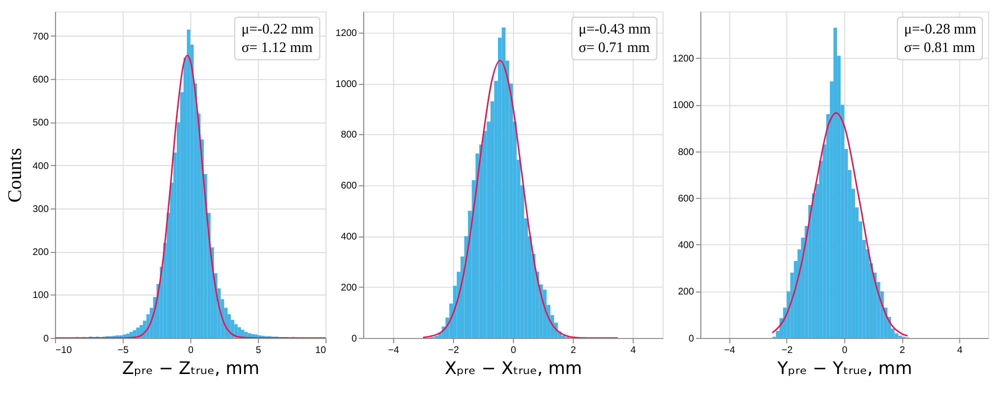 This screenshot has height=405, width=993. What do you see at coordinates (40, 123) in the screenshot?
I see `y-tick-label: 500` at bounding box center [40, 123].